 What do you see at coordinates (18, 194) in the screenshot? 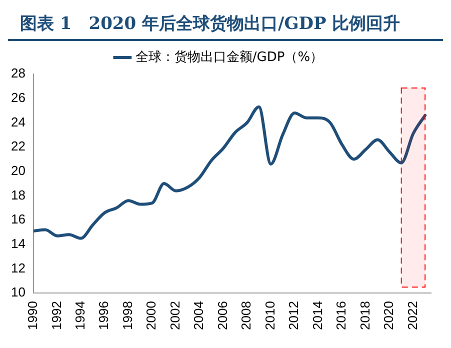
I see `y-tick-label: 18` at bounding box center [18, 194].